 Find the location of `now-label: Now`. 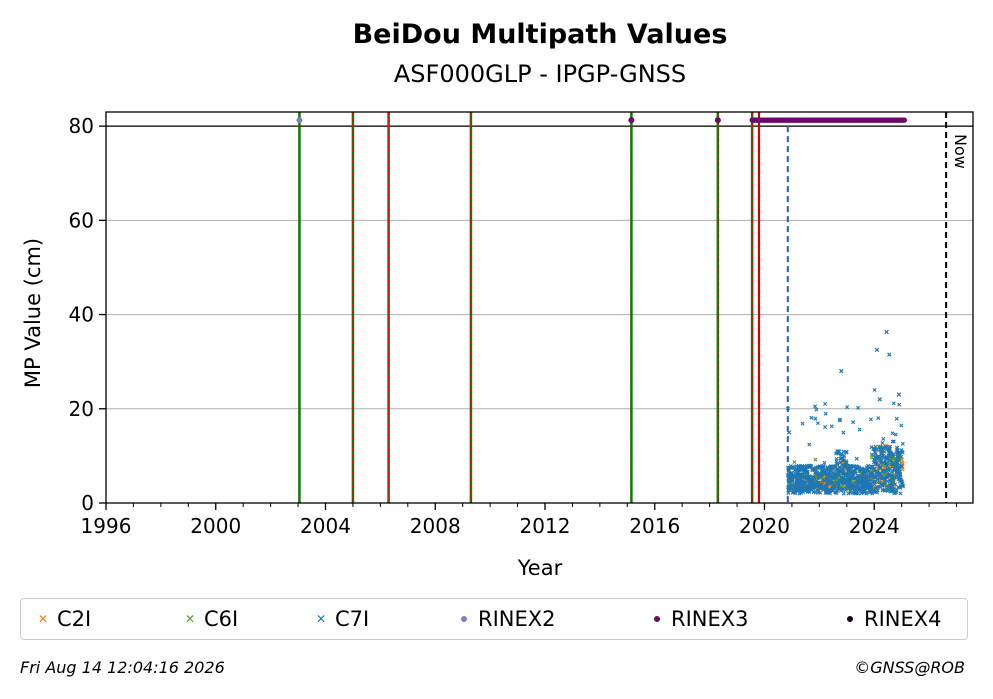

now-label: Now is located at coordinates (960, 151).